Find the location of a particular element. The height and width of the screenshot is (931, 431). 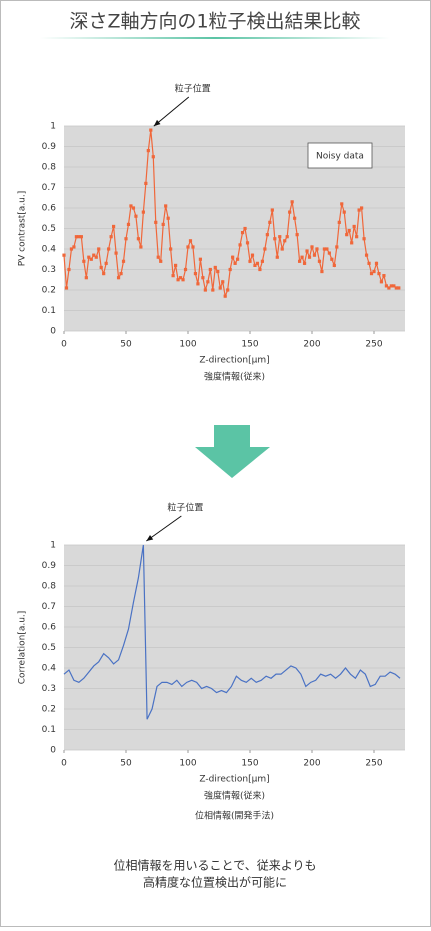

y-tick-label: 0.3 is located at coordinates (49, 270).